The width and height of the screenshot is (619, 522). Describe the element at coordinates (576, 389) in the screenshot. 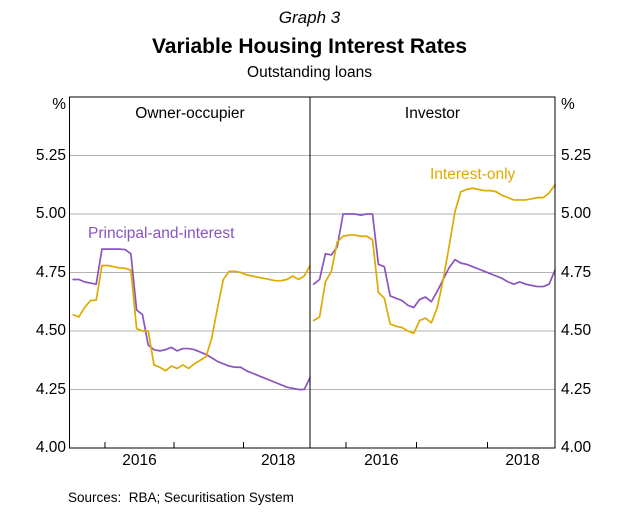

I see `y-tick-right-4.25: 4.25` at that location.